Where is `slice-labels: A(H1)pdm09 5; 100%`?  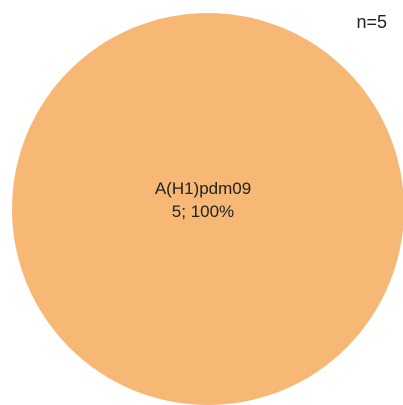 slice-labels: A(H1)pdm09 5; 100% is located at coordinates (203, 200).